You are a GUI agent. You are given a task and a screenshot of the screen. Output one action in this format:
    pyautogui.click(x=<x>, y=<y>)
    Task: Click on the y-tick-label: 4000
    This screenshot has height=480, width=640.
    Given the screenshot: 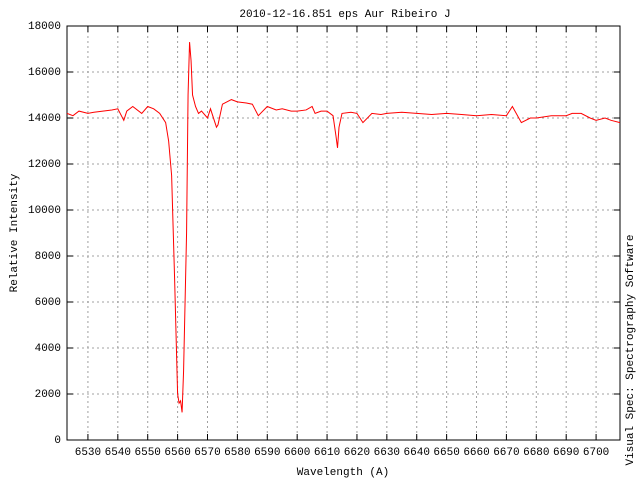 What is the action you would take?
    pyautogui.click(x=48, y=349)
    